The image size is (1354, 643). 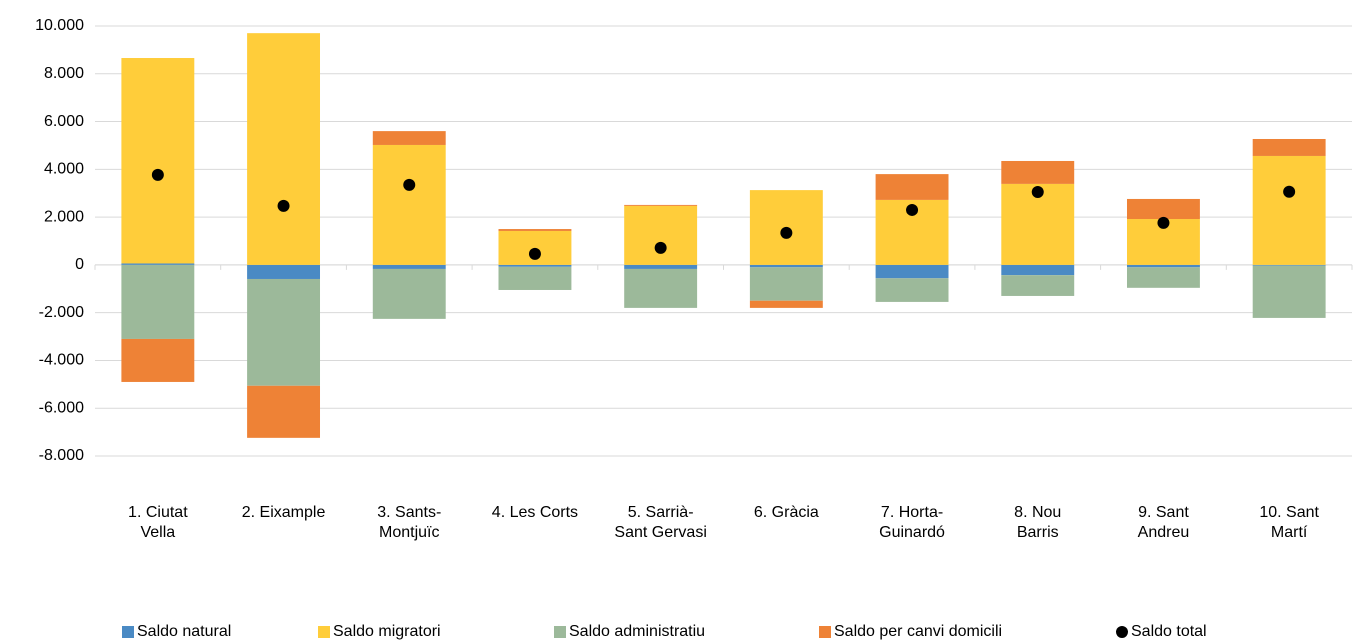 I want to click on x-tick-label: 3. Sants- Montjuïc, so click(x=409, y=522).